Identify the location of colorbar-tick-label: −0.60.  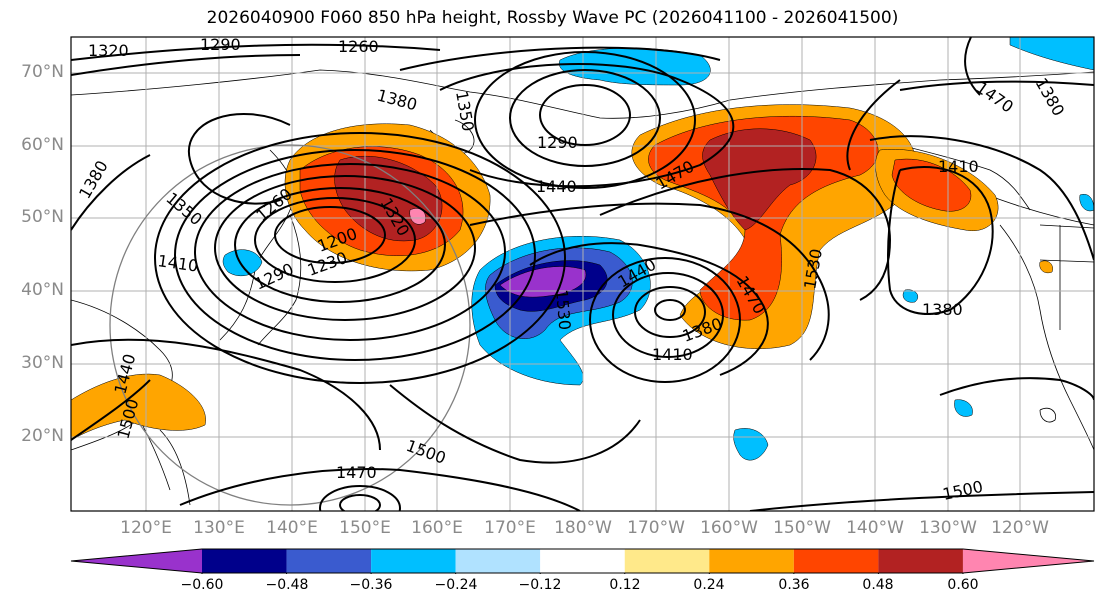
(202, 585).